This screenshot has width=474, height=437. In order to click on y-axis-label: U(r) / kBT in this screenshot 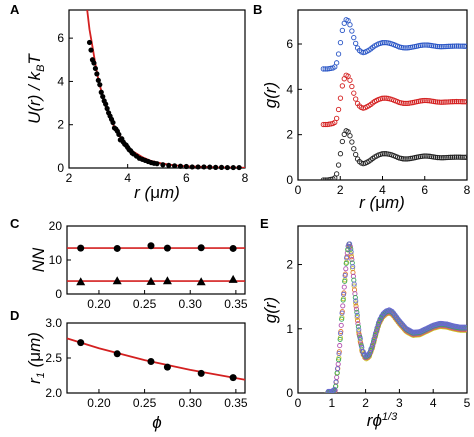, I will do `click(36, 88)`.